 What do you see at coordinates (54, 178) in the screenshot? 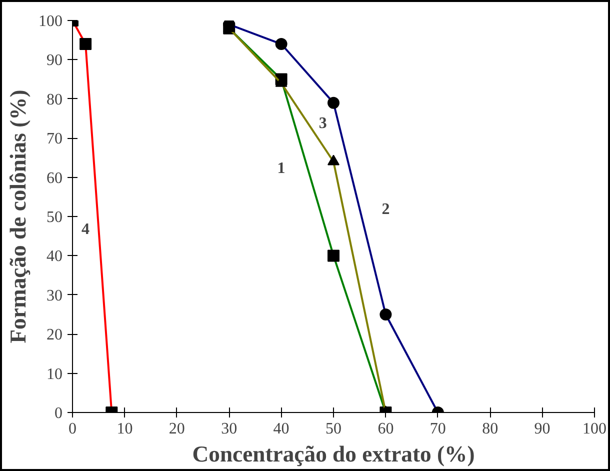
I see `y-tick-label: 60` at bounding box center [54, 178].